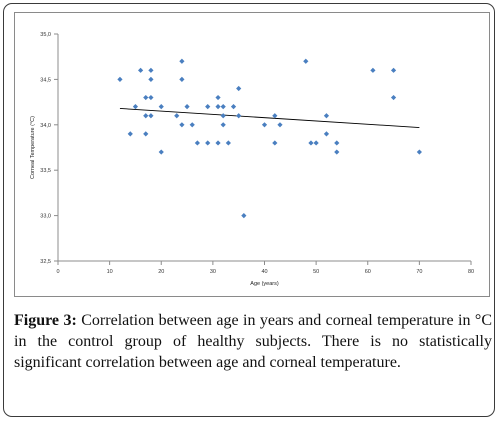 This screenshot has height=422, width=500. What do you see at coordinates (264, 272) in the screenshot?
I see `x-tick-label: 40` at bounding box center [264, 272].